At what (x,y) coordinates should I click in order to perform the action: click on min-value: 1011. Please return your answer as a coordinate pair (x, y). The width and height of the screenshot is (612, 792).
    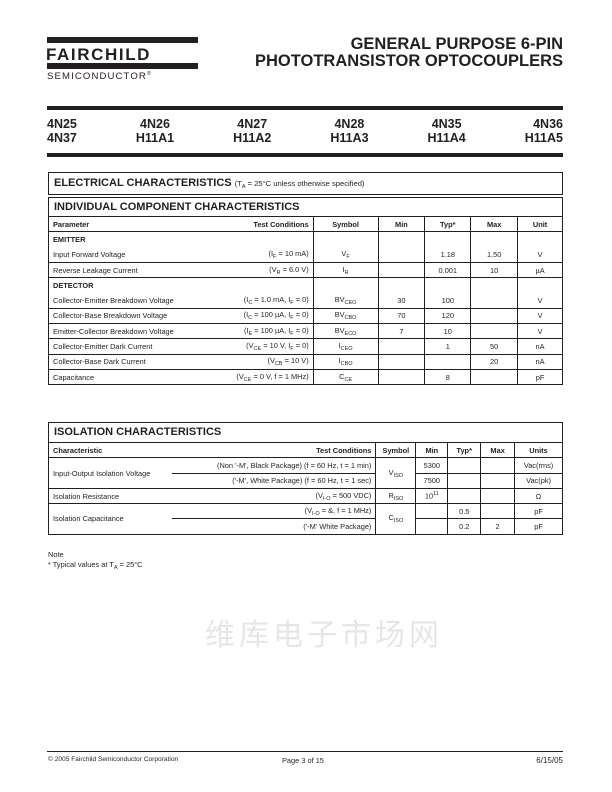
    Looking at the image, I should click on (432, 496).